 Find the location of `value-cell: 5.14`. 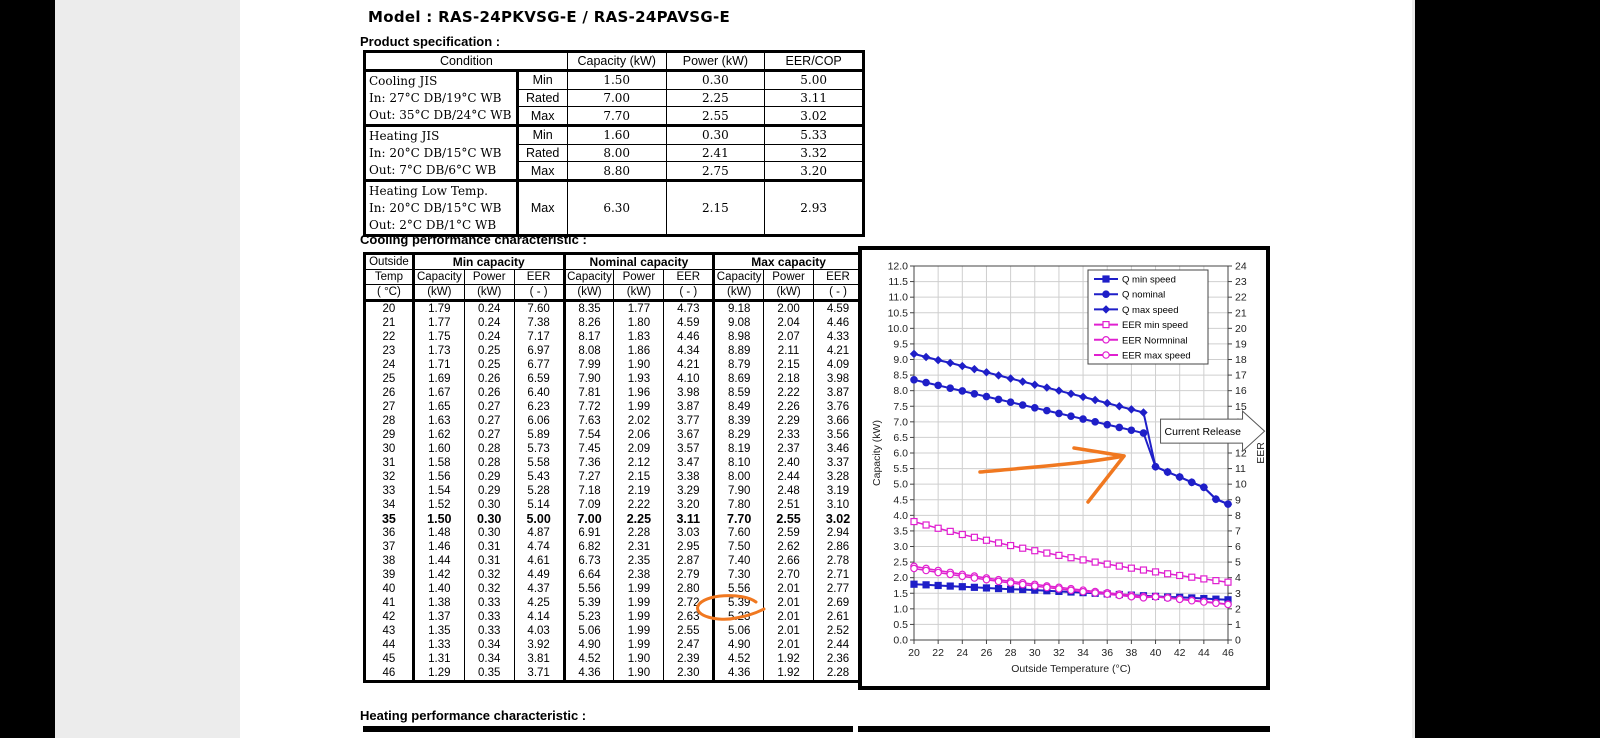

value-cell: 5.14 is located at coordinates (539, 505).